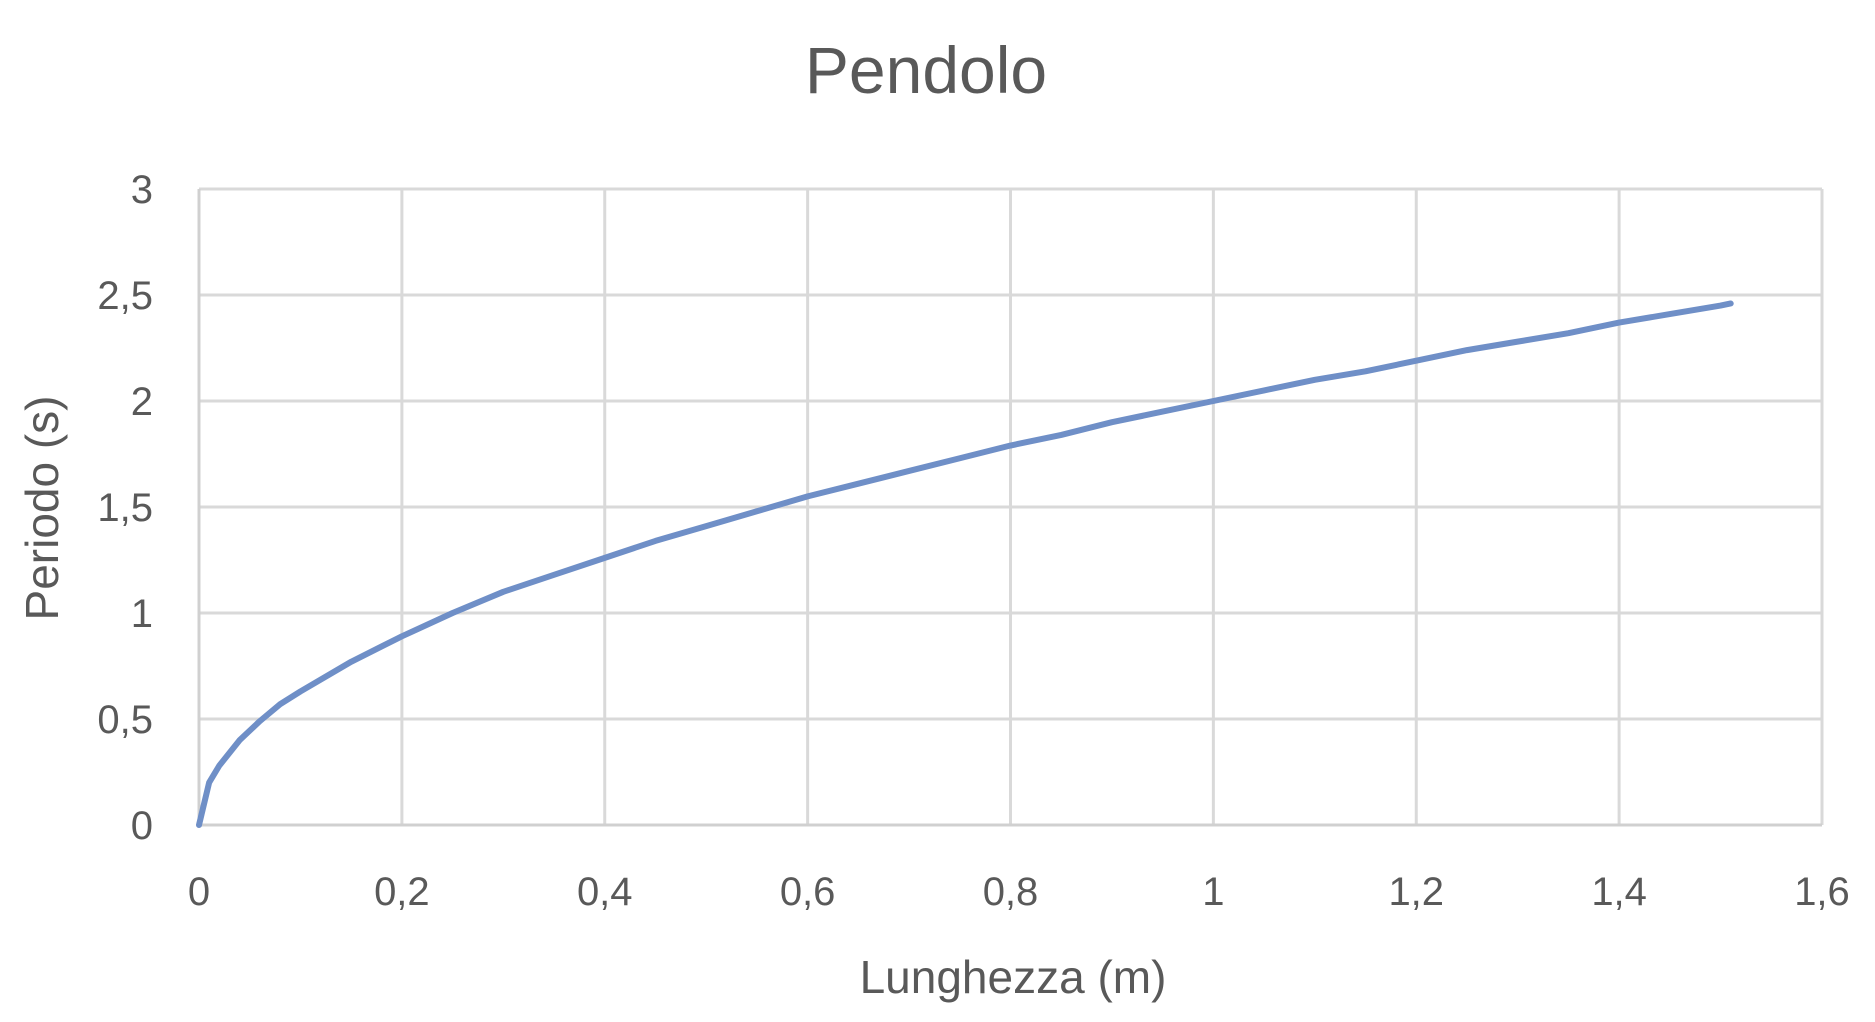  What do you see at coordinates (42, 508) in the screenshot?
I see `y-axis-title: Periodo (s)` at bounding box center [42, 508].